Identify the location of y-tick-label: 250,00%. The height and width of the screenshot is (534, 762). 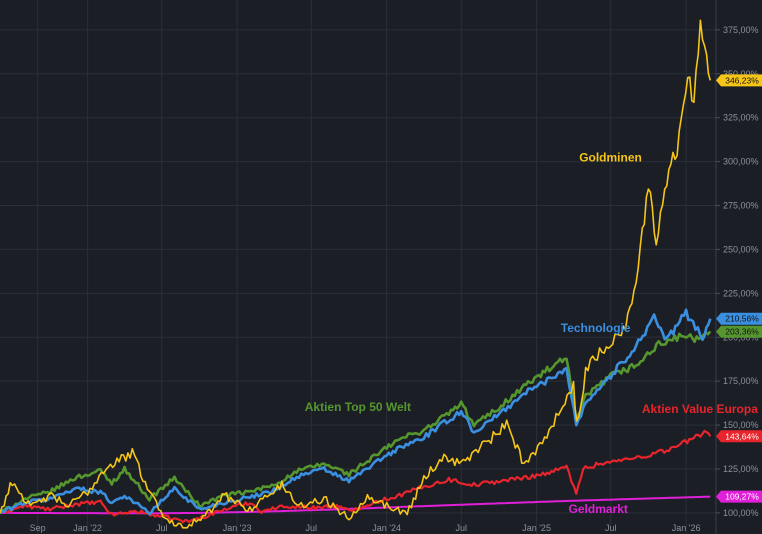
(741, 249).